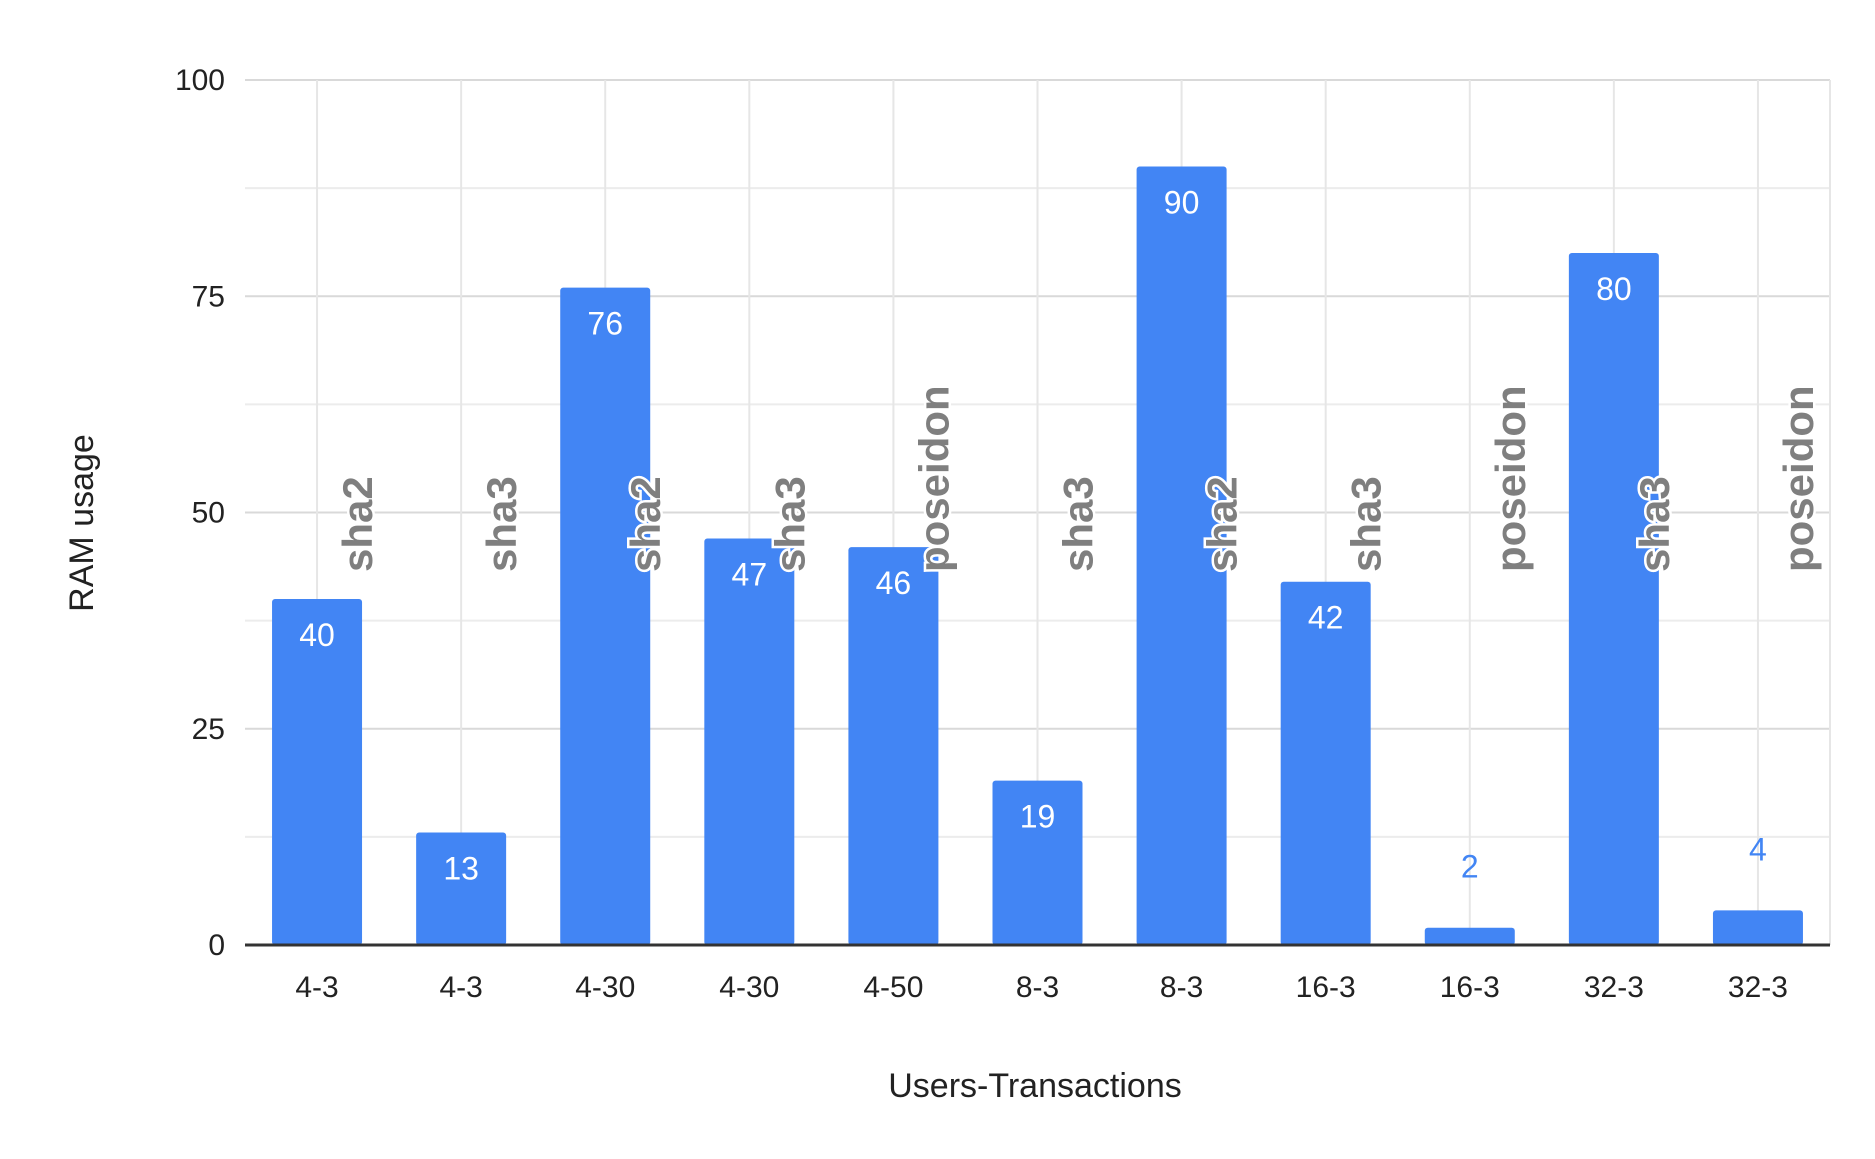 Image resolution: width=1875 pixels, height=1159 pixels. I want to click on data-label: 42, so click(1326, 618).